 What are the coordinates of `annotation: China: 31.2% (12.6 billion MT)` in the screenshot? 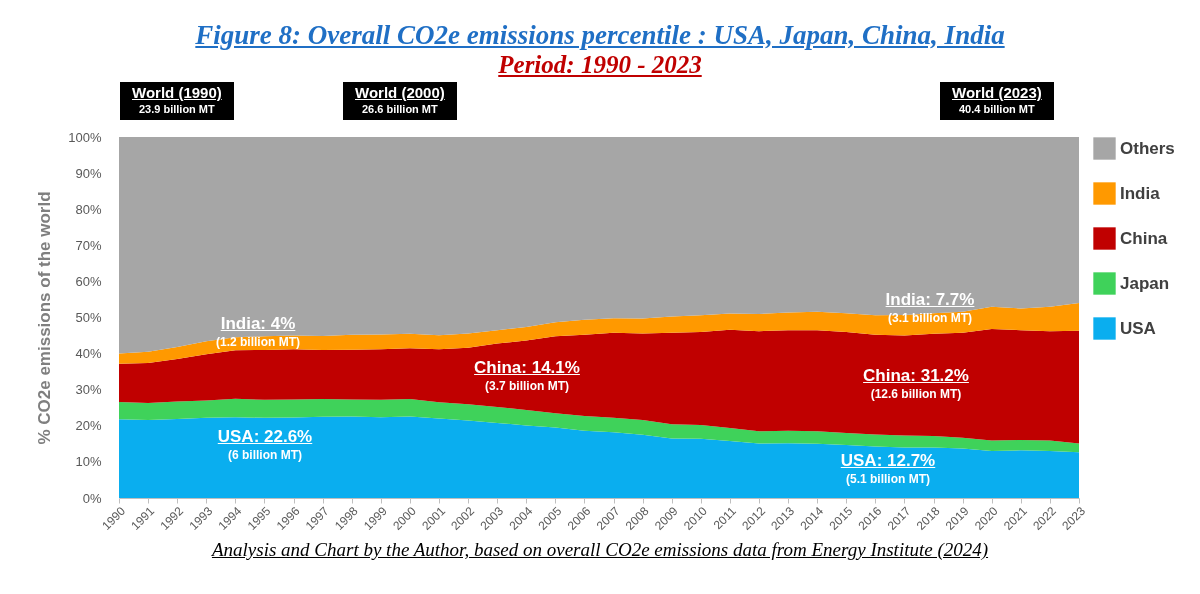 It's located at (916, 384).